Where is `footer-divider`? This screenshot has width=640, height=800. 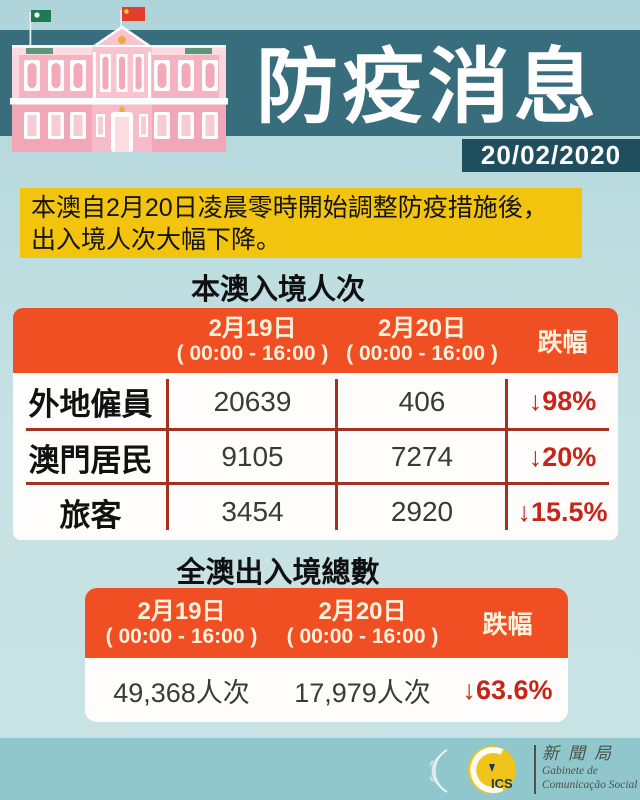
footer-divider is located at coordinates (535, 769).